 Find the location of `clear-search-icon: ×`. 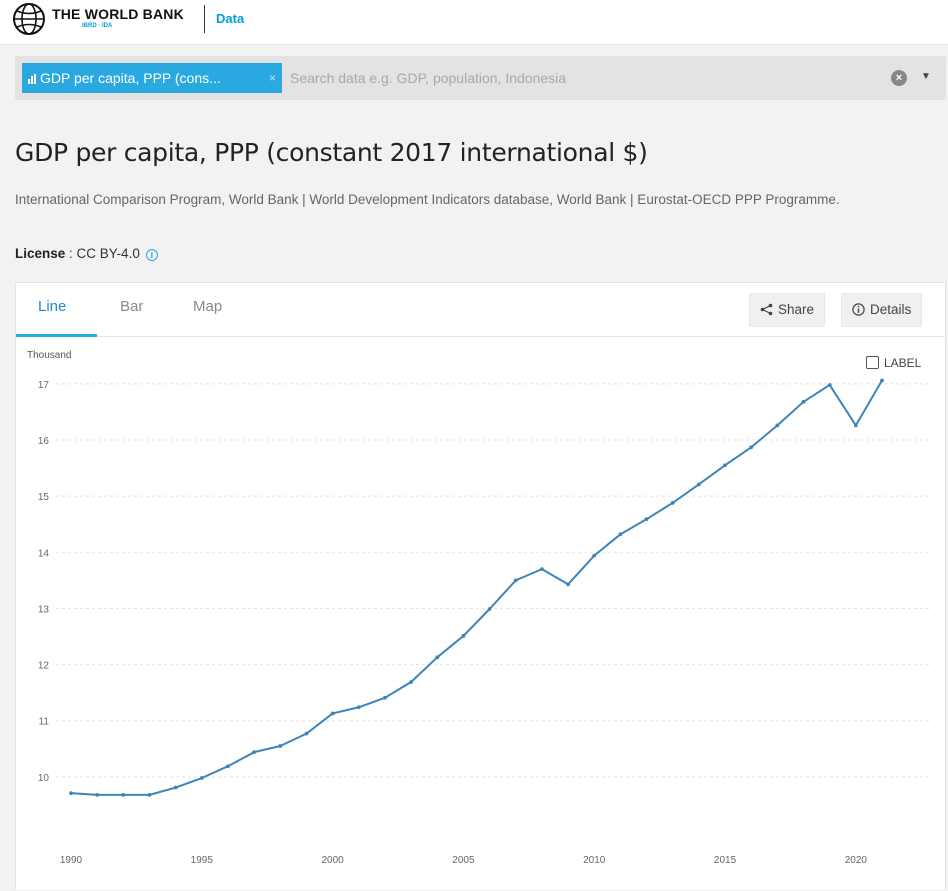

clear-search-icon: × is located at coordinates (899, 78).